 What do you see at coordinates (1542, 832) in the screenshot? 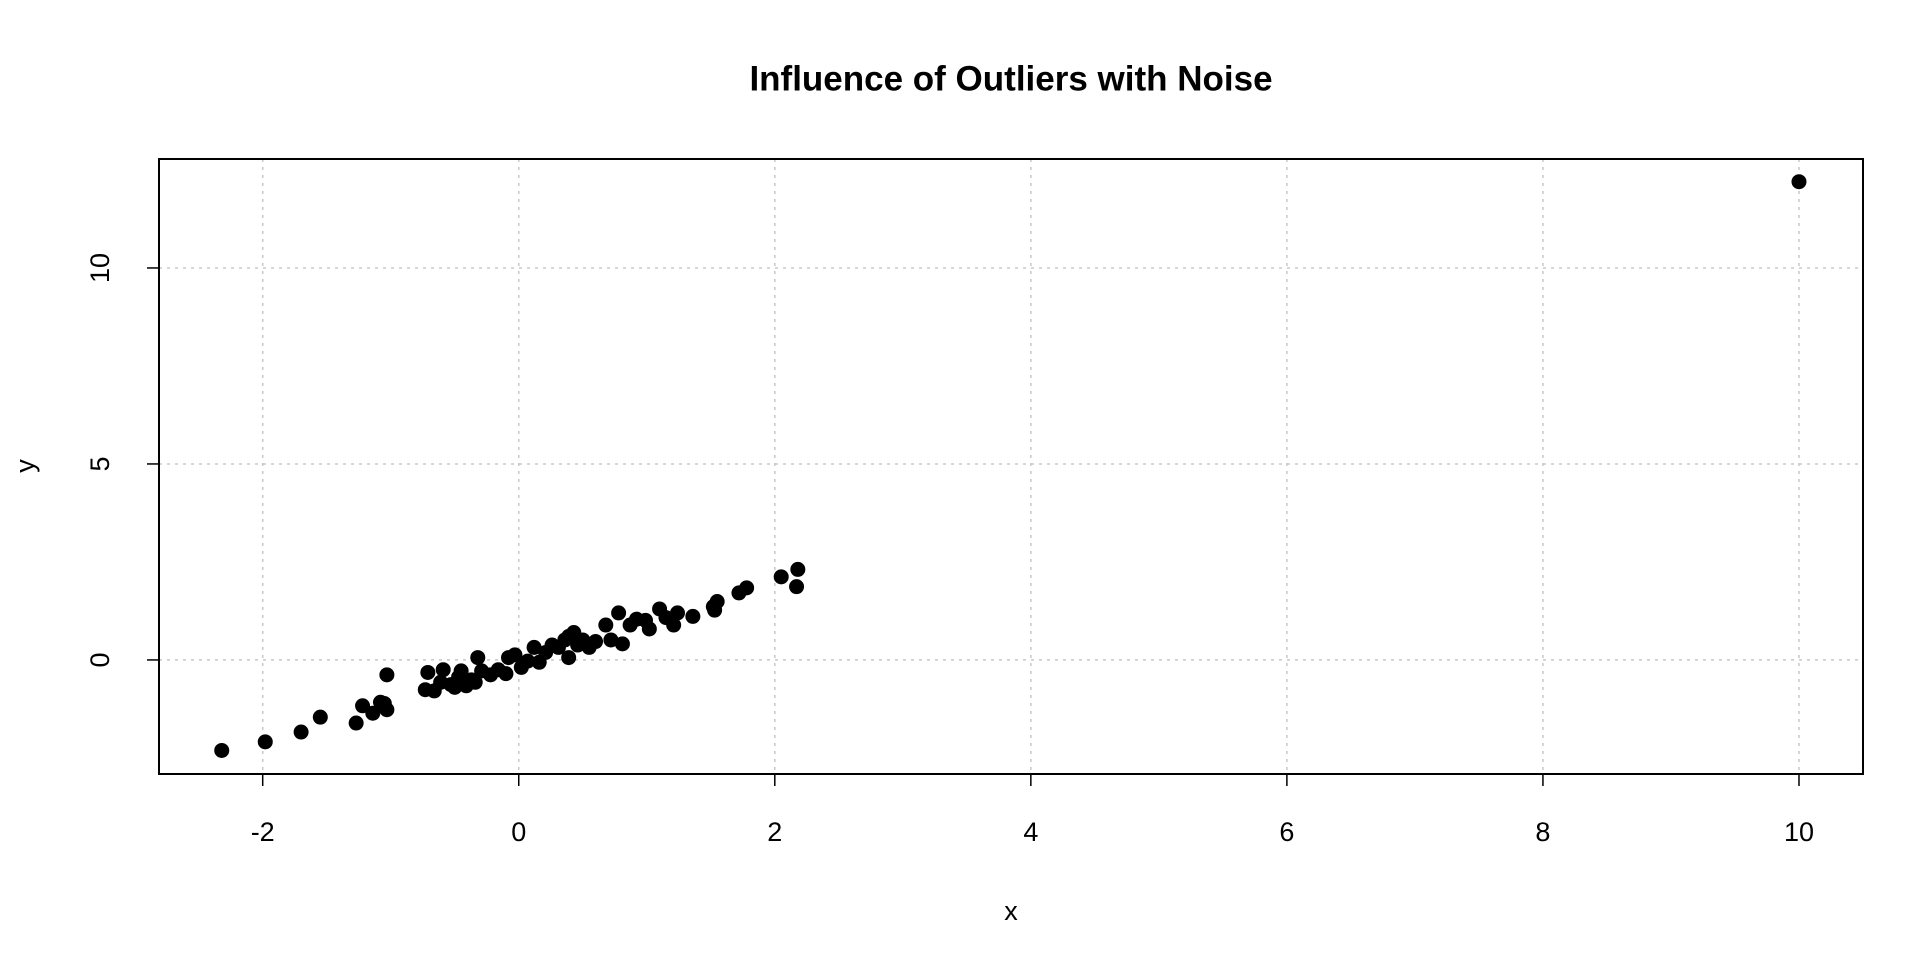
I see `x-tick-label: 8` at bounding box center [1542, 832].